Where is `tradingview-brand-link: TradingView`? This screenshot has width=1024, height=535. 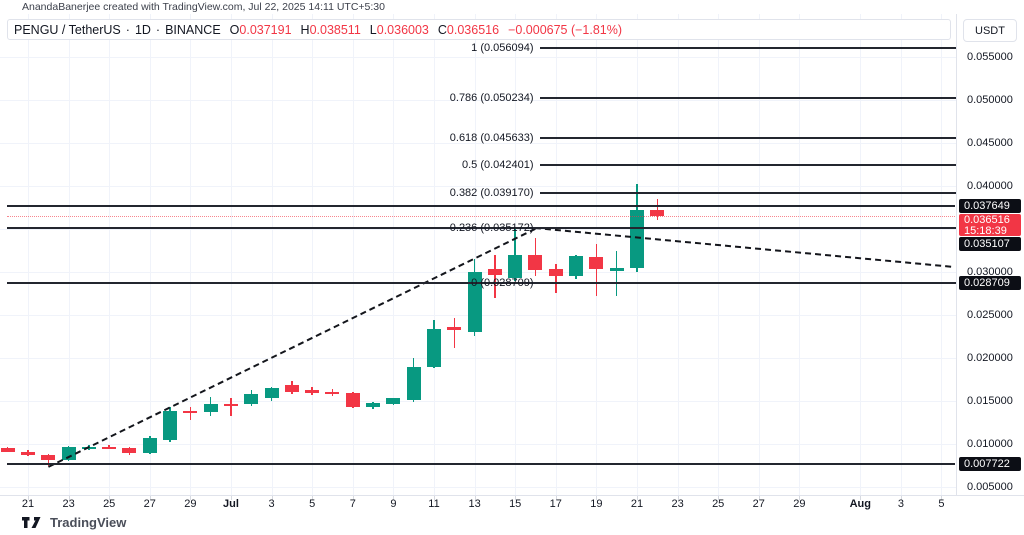
tradingview-brand-link: TradingView is located at coordinates (74, 522).